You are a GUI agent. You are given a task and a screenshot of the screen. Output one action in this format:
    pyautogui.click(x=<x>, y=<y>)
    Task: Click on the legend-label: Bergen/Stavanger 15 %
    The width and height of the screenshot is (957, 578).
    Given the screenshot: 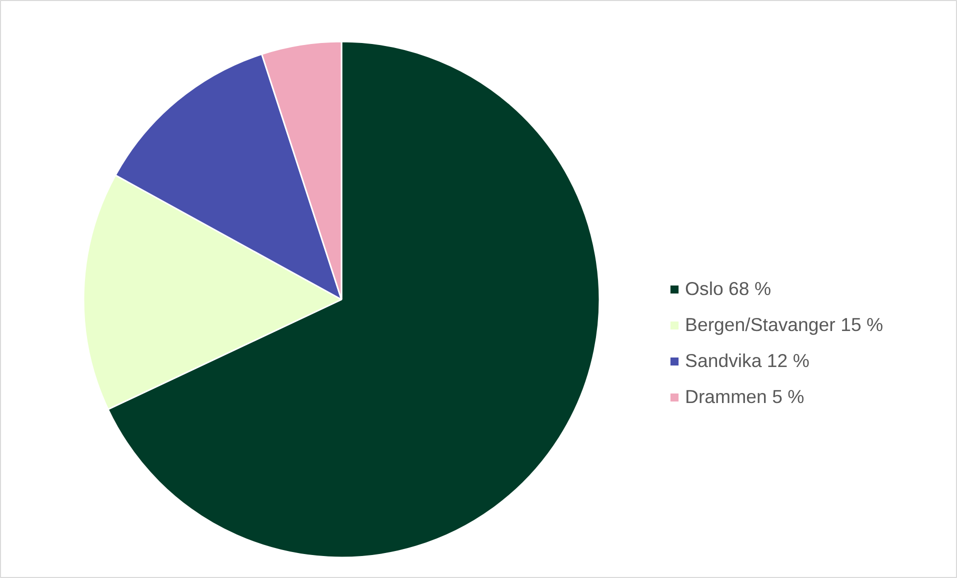 What is the action you would take?
    pyautogui.click(x=784, y=325)
    